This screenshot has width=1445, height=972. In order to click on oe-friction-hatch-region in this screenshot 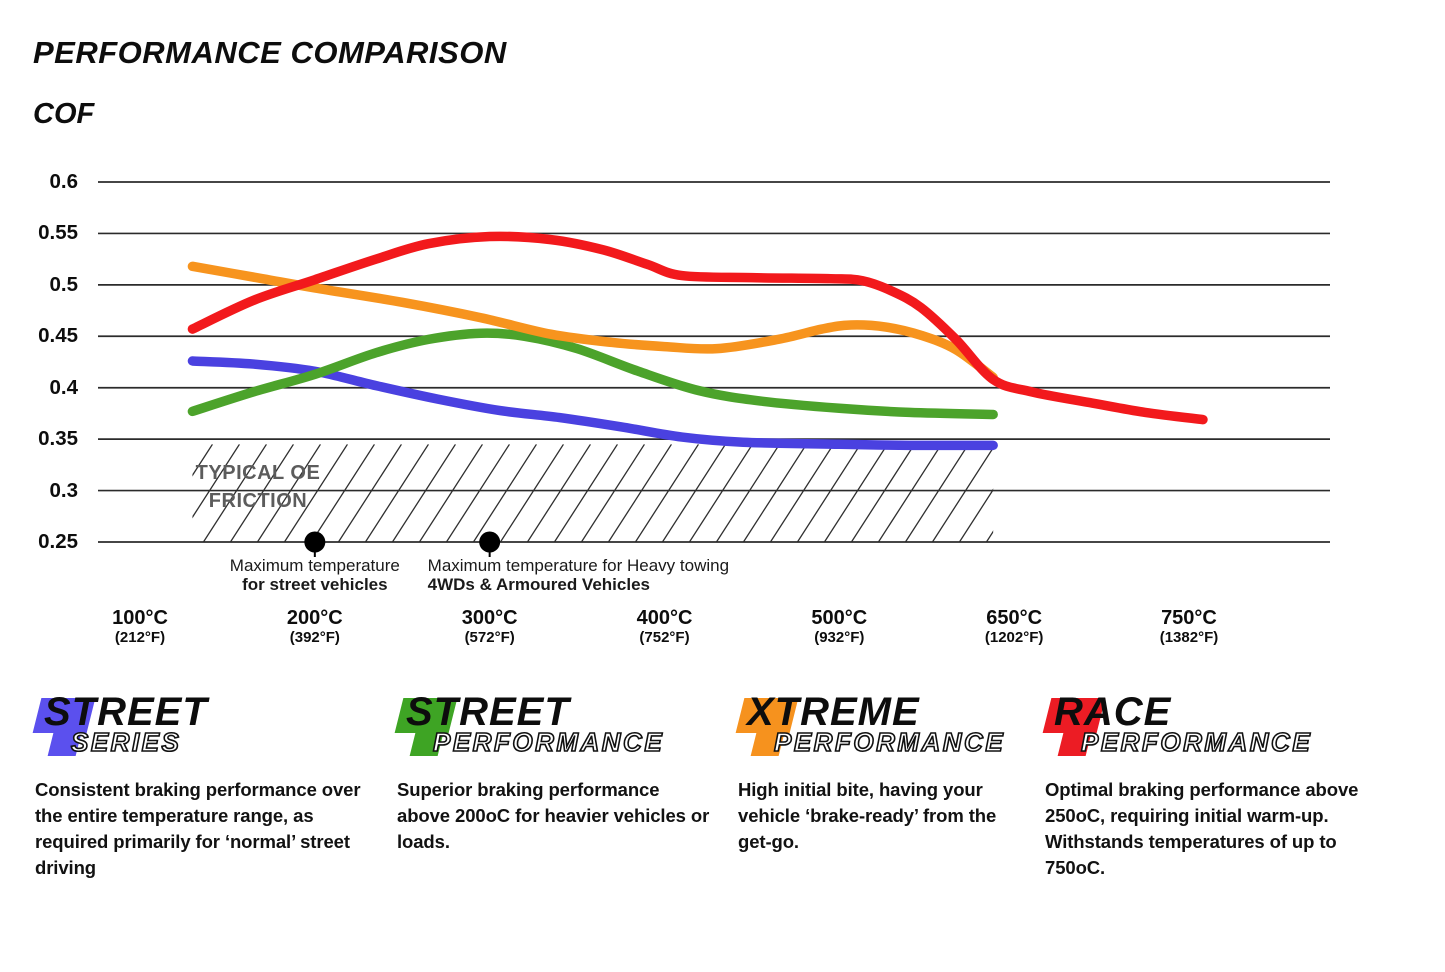, I will do `click(593, 493)`.